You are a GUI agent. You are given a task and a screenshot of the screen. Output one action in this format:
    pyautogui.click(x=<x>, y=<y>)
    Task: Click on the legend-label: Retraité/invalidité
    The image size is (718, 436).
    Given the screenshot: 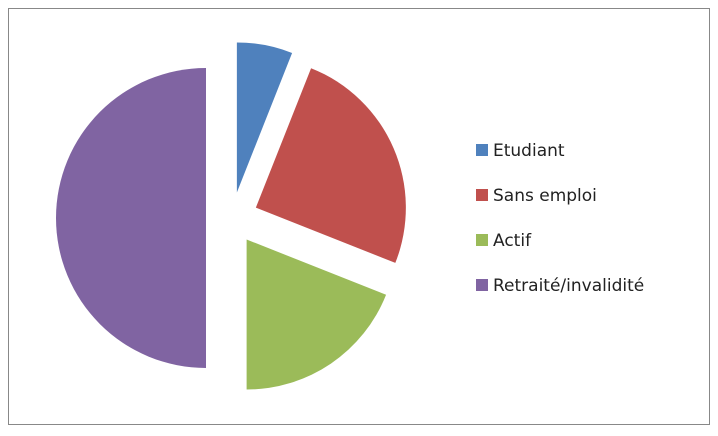 What is the action you would take?
    pyautogui.click(x=568, y=286)
    